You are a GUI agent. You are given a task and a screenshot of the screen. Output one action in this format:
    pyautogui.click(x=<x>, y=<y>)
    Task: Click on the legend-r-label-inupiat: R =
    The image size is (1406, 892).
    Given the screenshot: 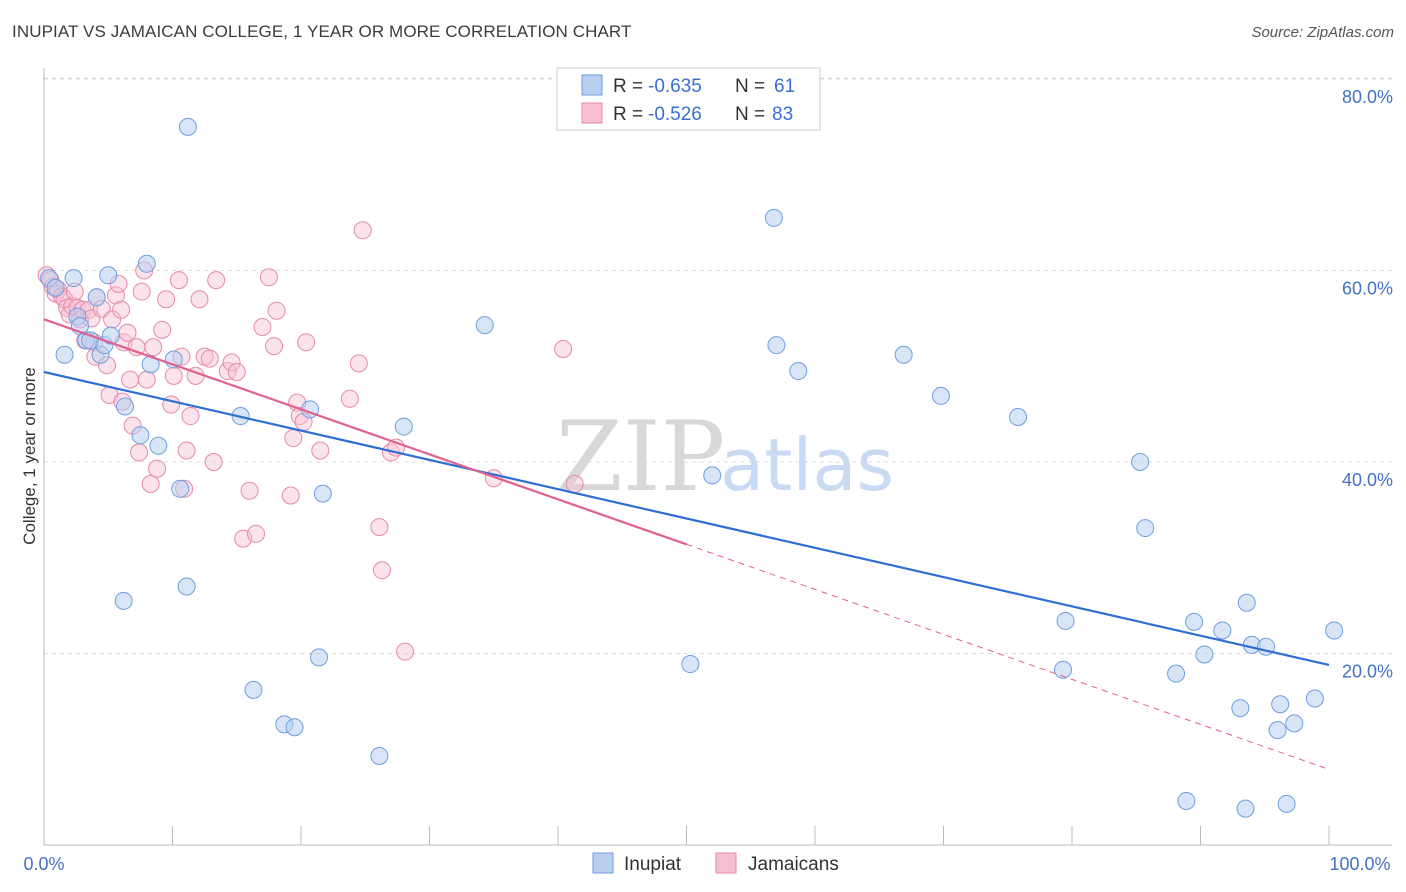 What is the action you would take?
    pyautogui.click(x=628, y=86)
    